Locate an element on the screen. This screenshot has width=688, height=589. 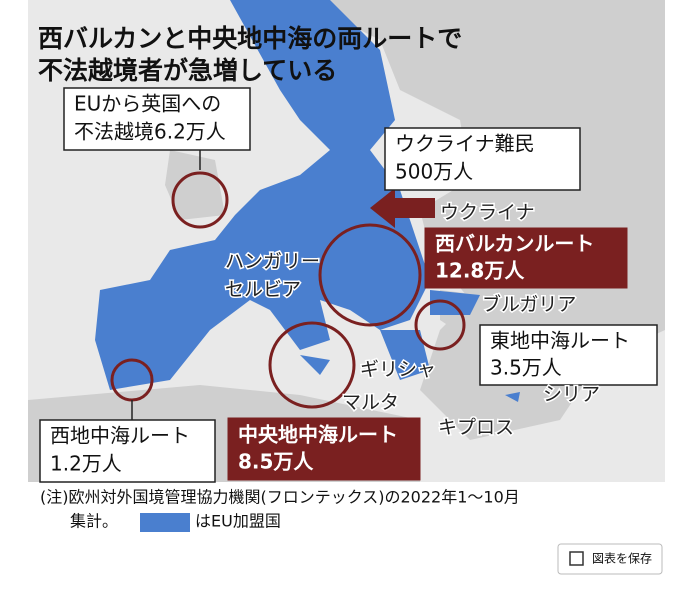
note: 集計。 is located at coordinates (94, 521).